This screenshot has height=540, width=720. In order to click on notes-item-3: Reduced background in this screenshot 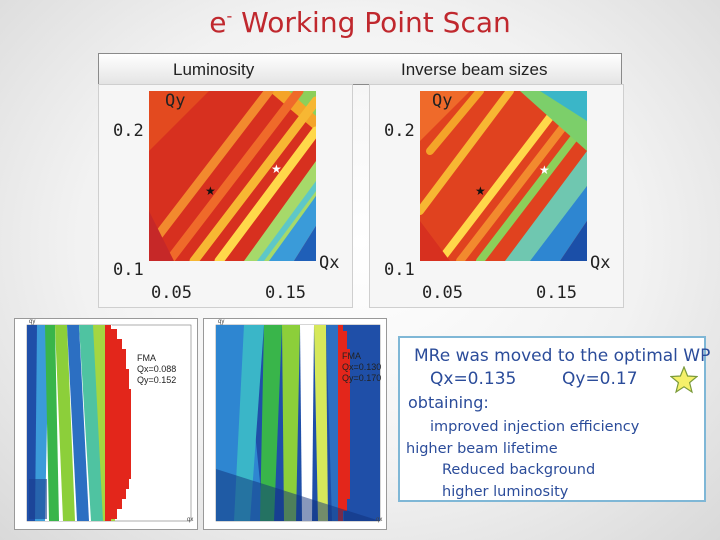, I will do `click(519, 470)`.